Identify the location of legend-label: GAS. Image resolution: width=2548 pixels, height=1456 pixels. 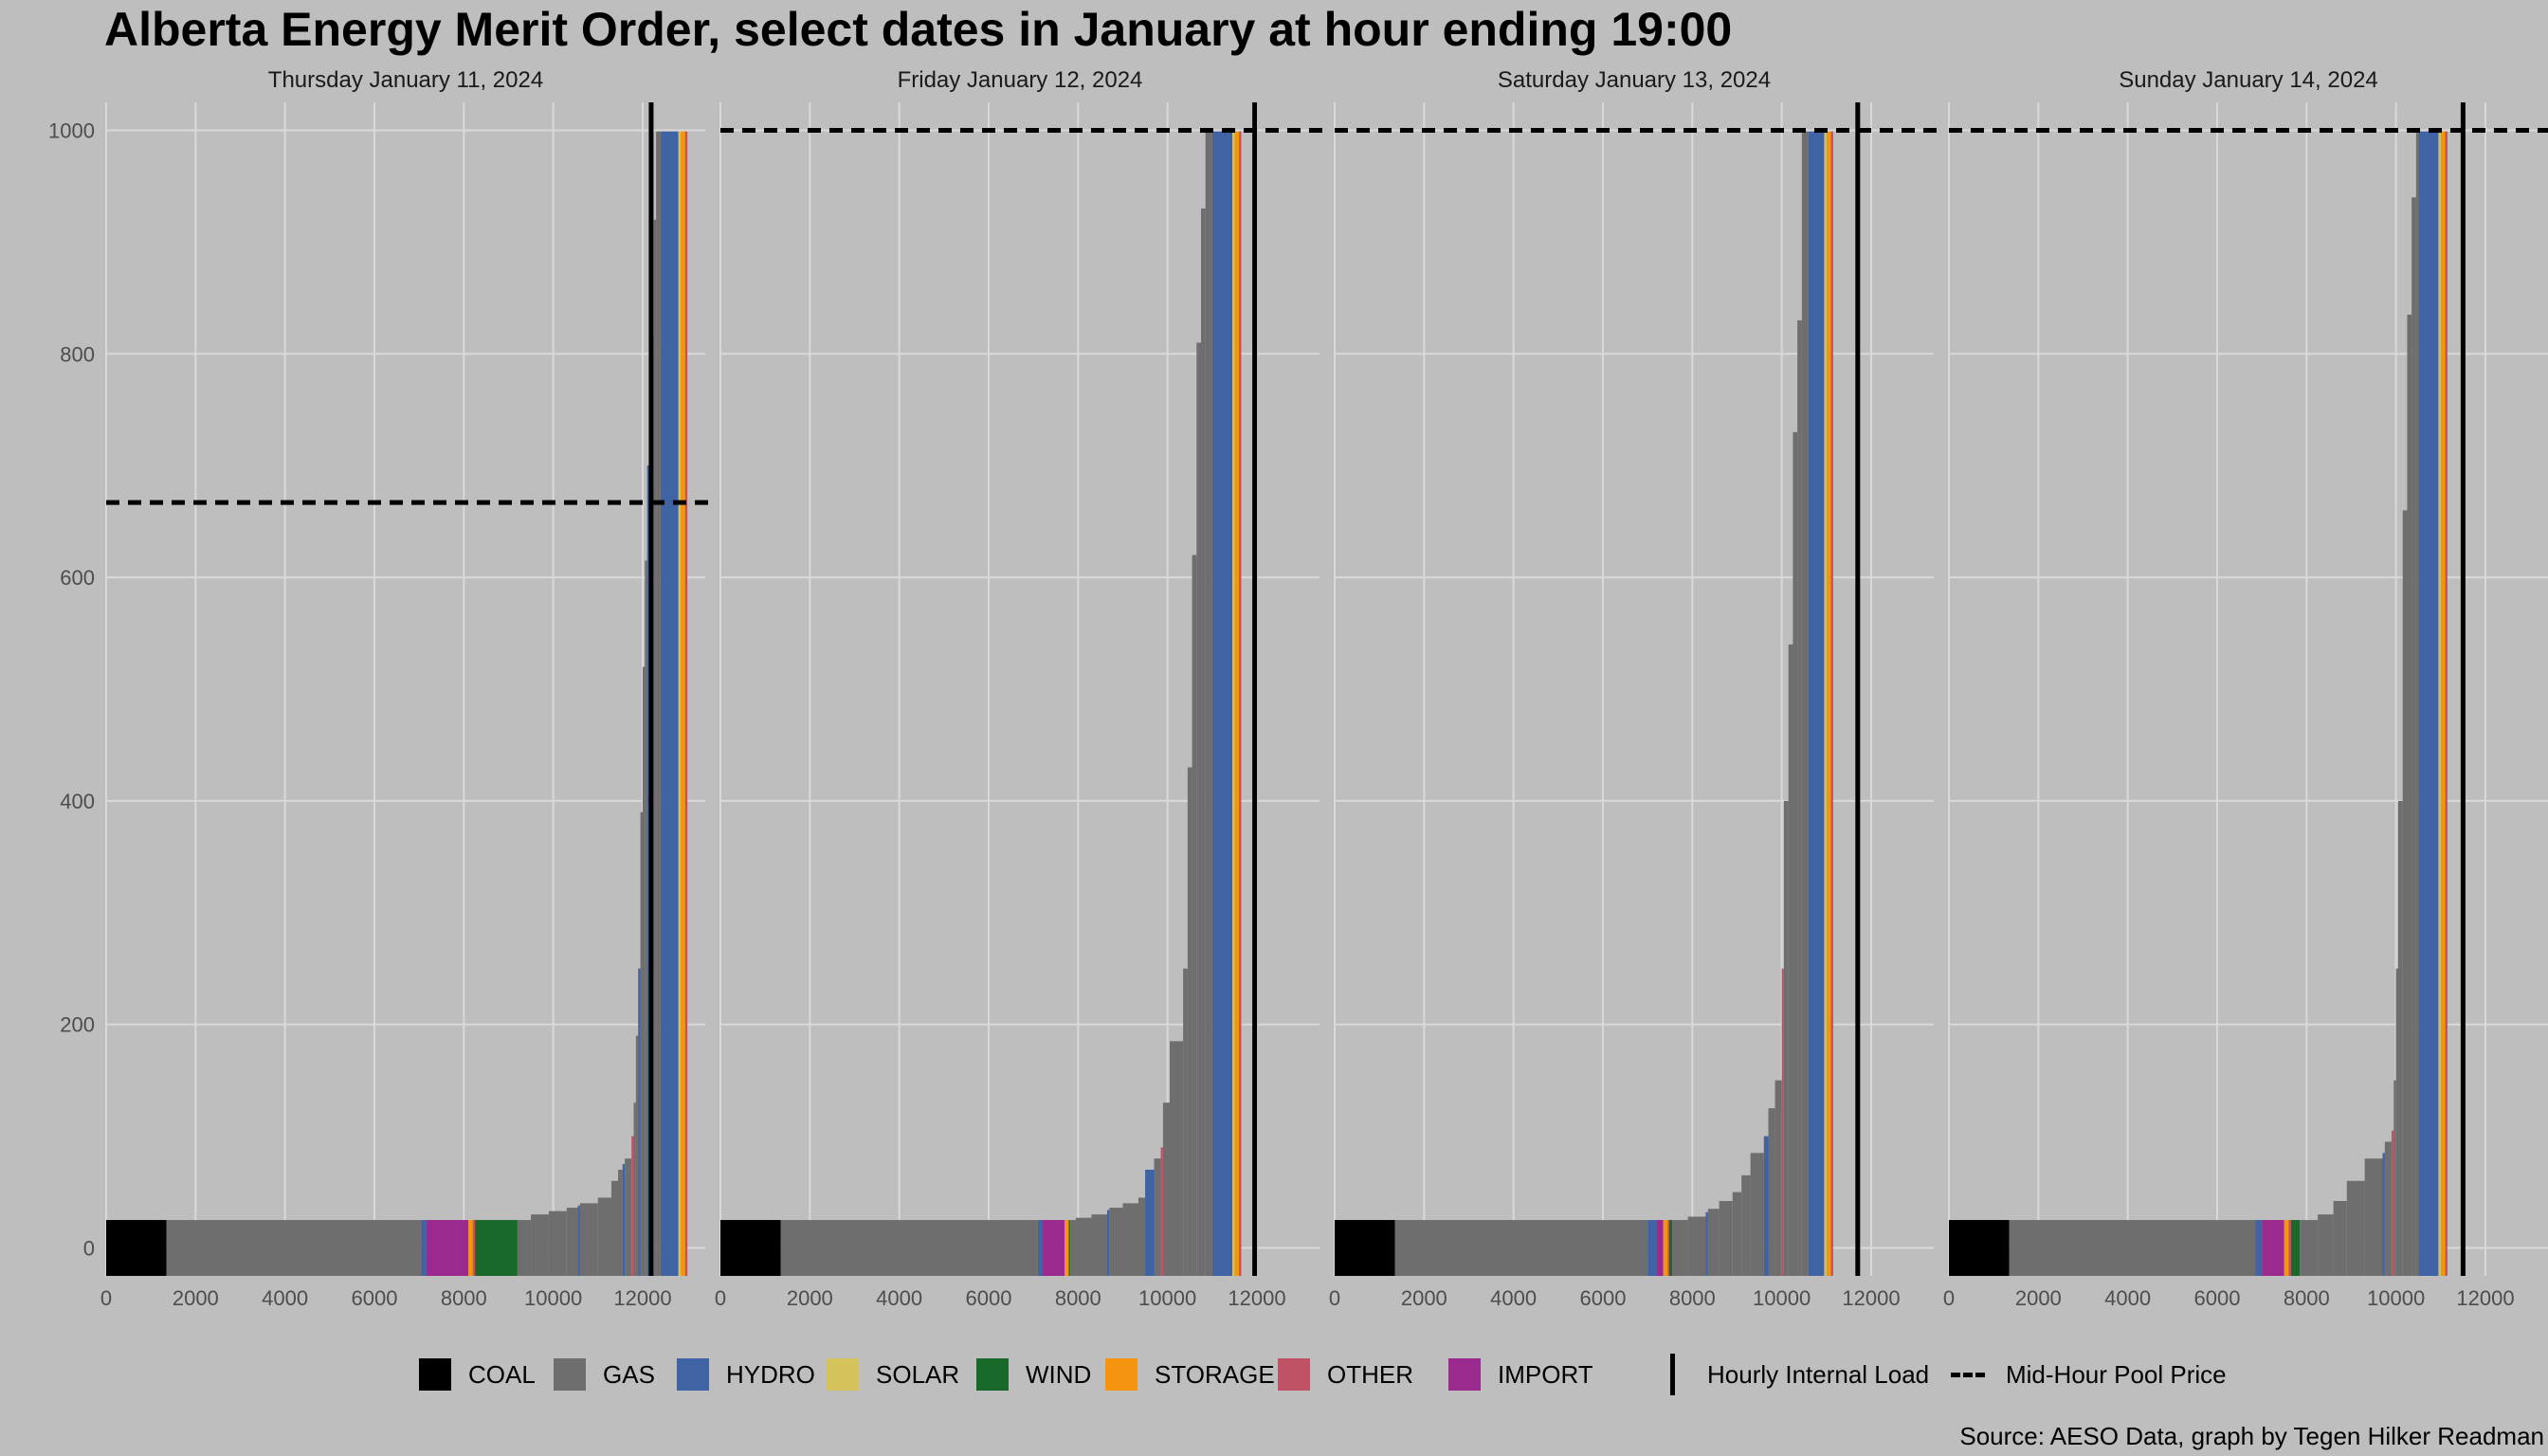
(629, 1374).